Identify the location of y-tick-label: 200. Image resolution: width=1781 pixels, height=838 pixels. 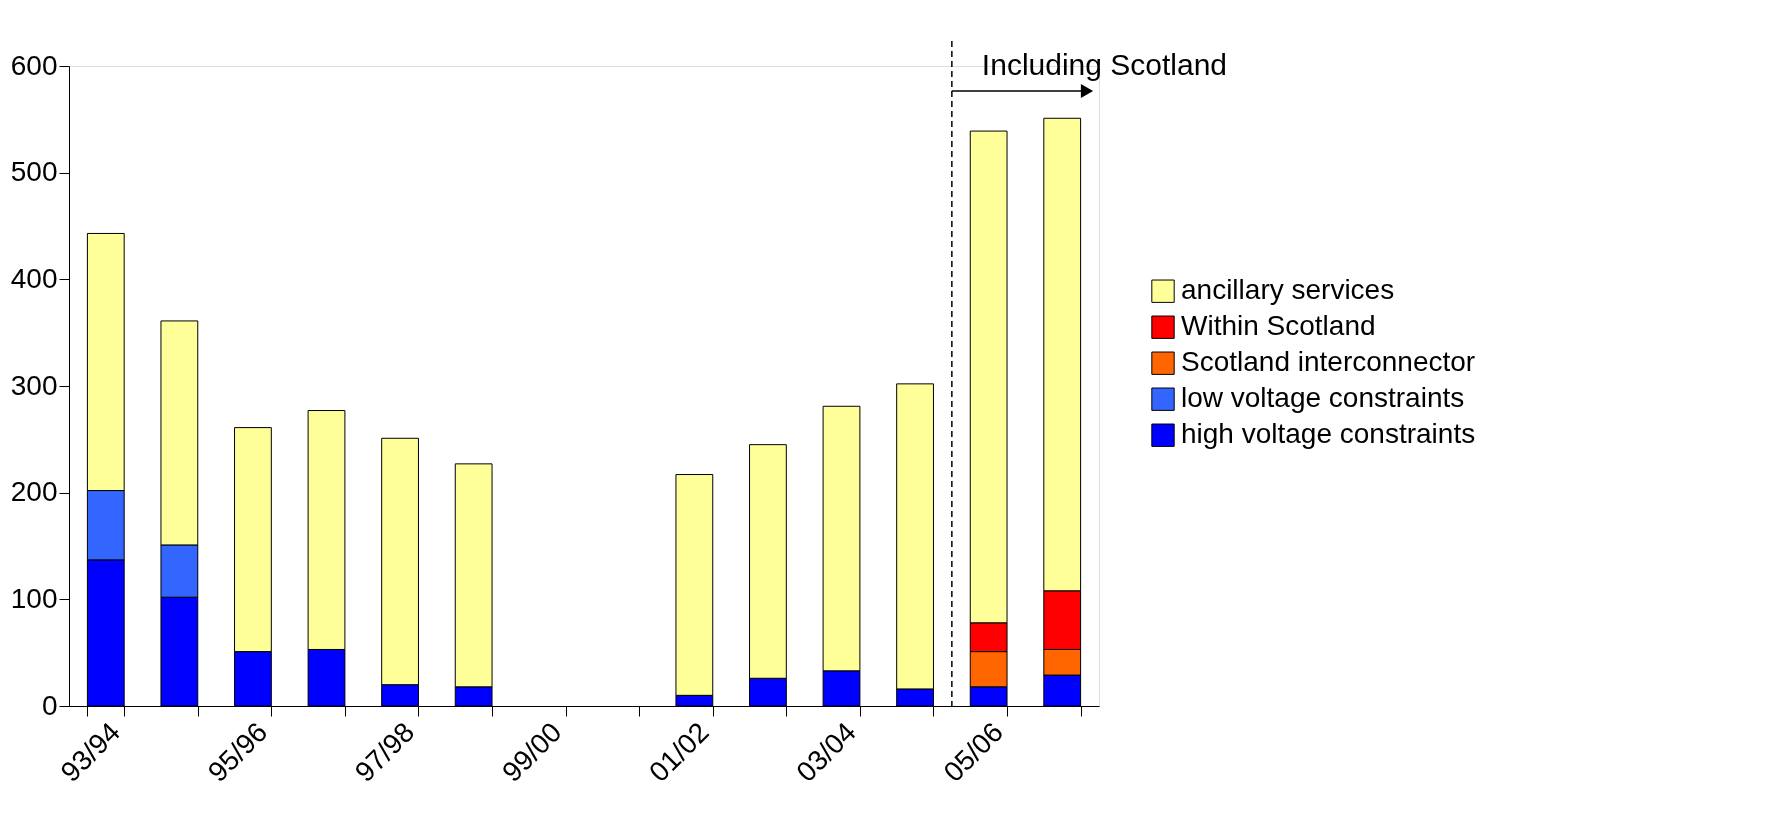
(34, 492).